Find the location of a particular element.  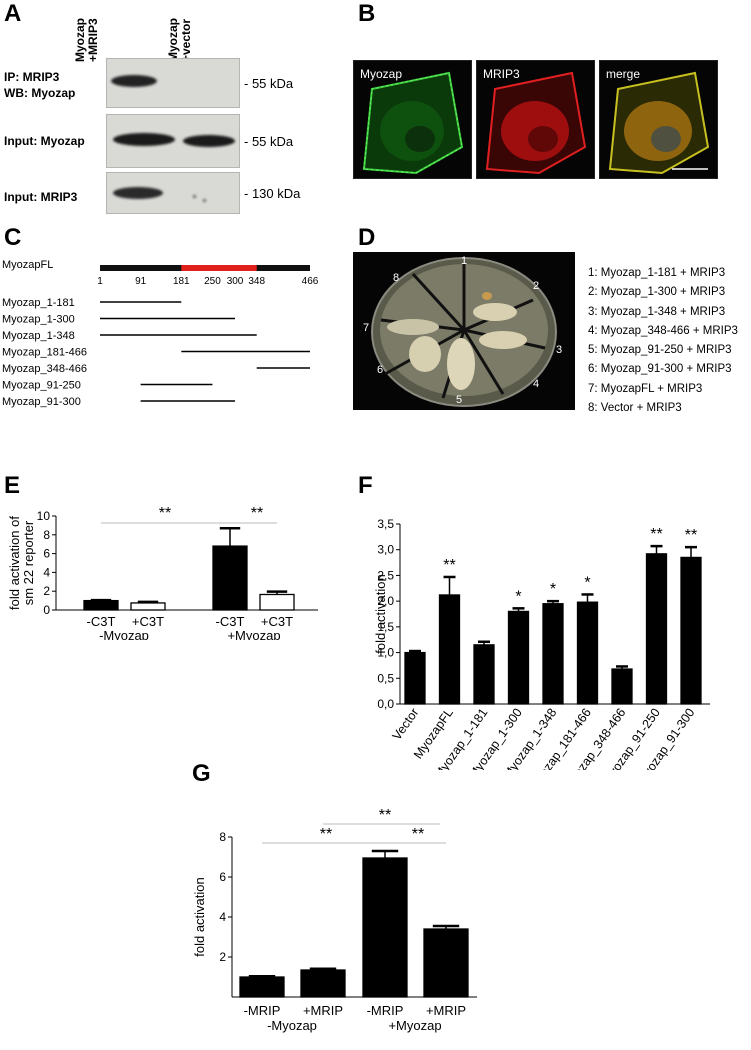

y-tick-label: 8 is located at coordinates (222, 837).